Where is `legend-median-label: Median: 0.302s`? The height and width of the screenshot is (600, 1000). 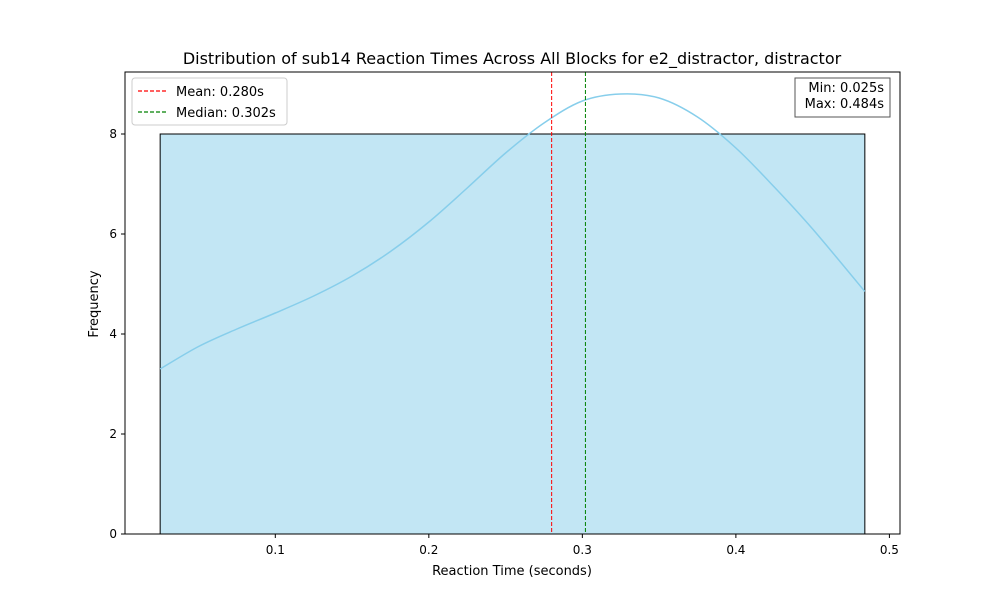 legend-median-label: Median: 0.302s is located at coordinates (226, 113).